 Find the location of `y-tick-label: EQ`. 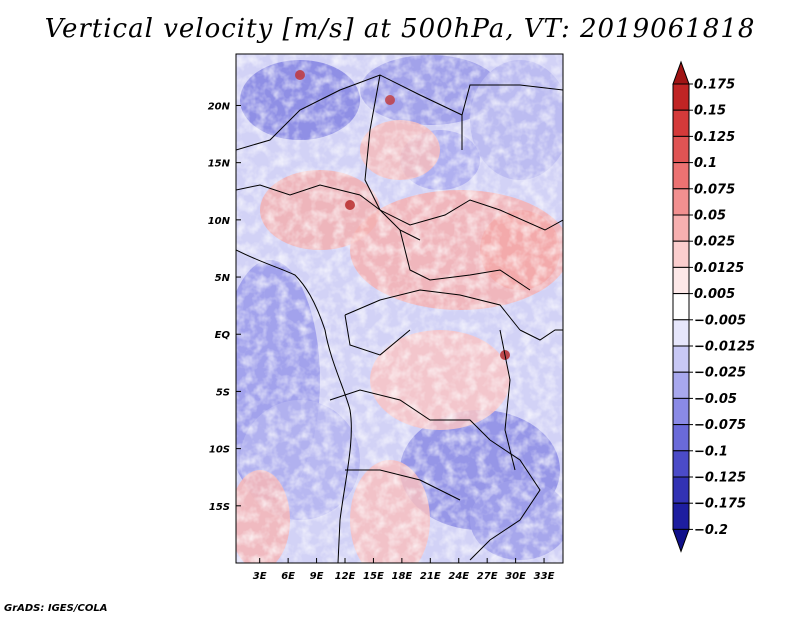

y-tick-label: EQ is located at coordinates (223, 335).